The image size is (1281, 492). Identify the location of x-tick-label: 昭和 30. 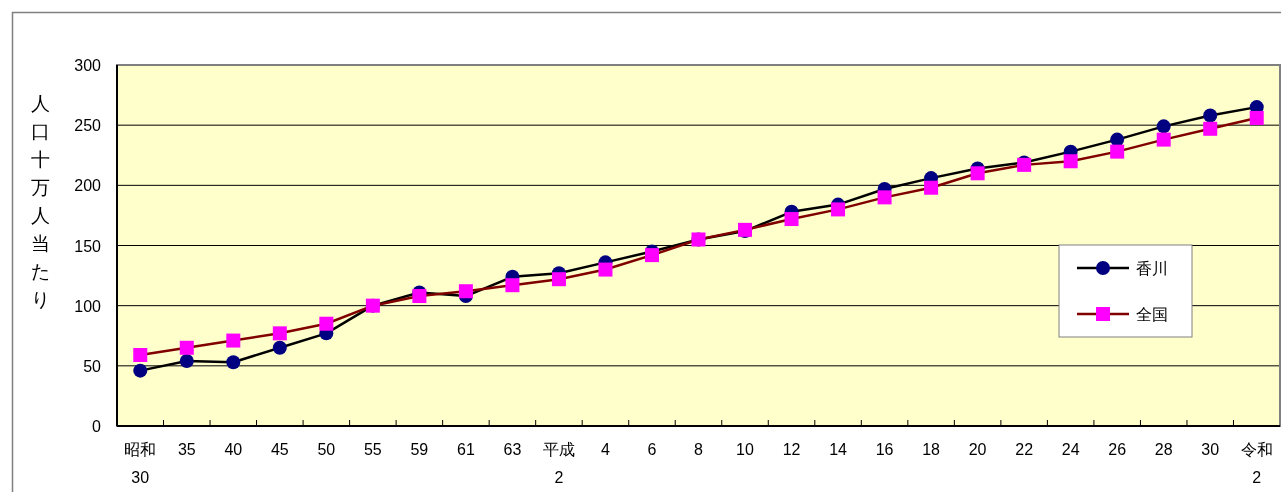
(140, 463).